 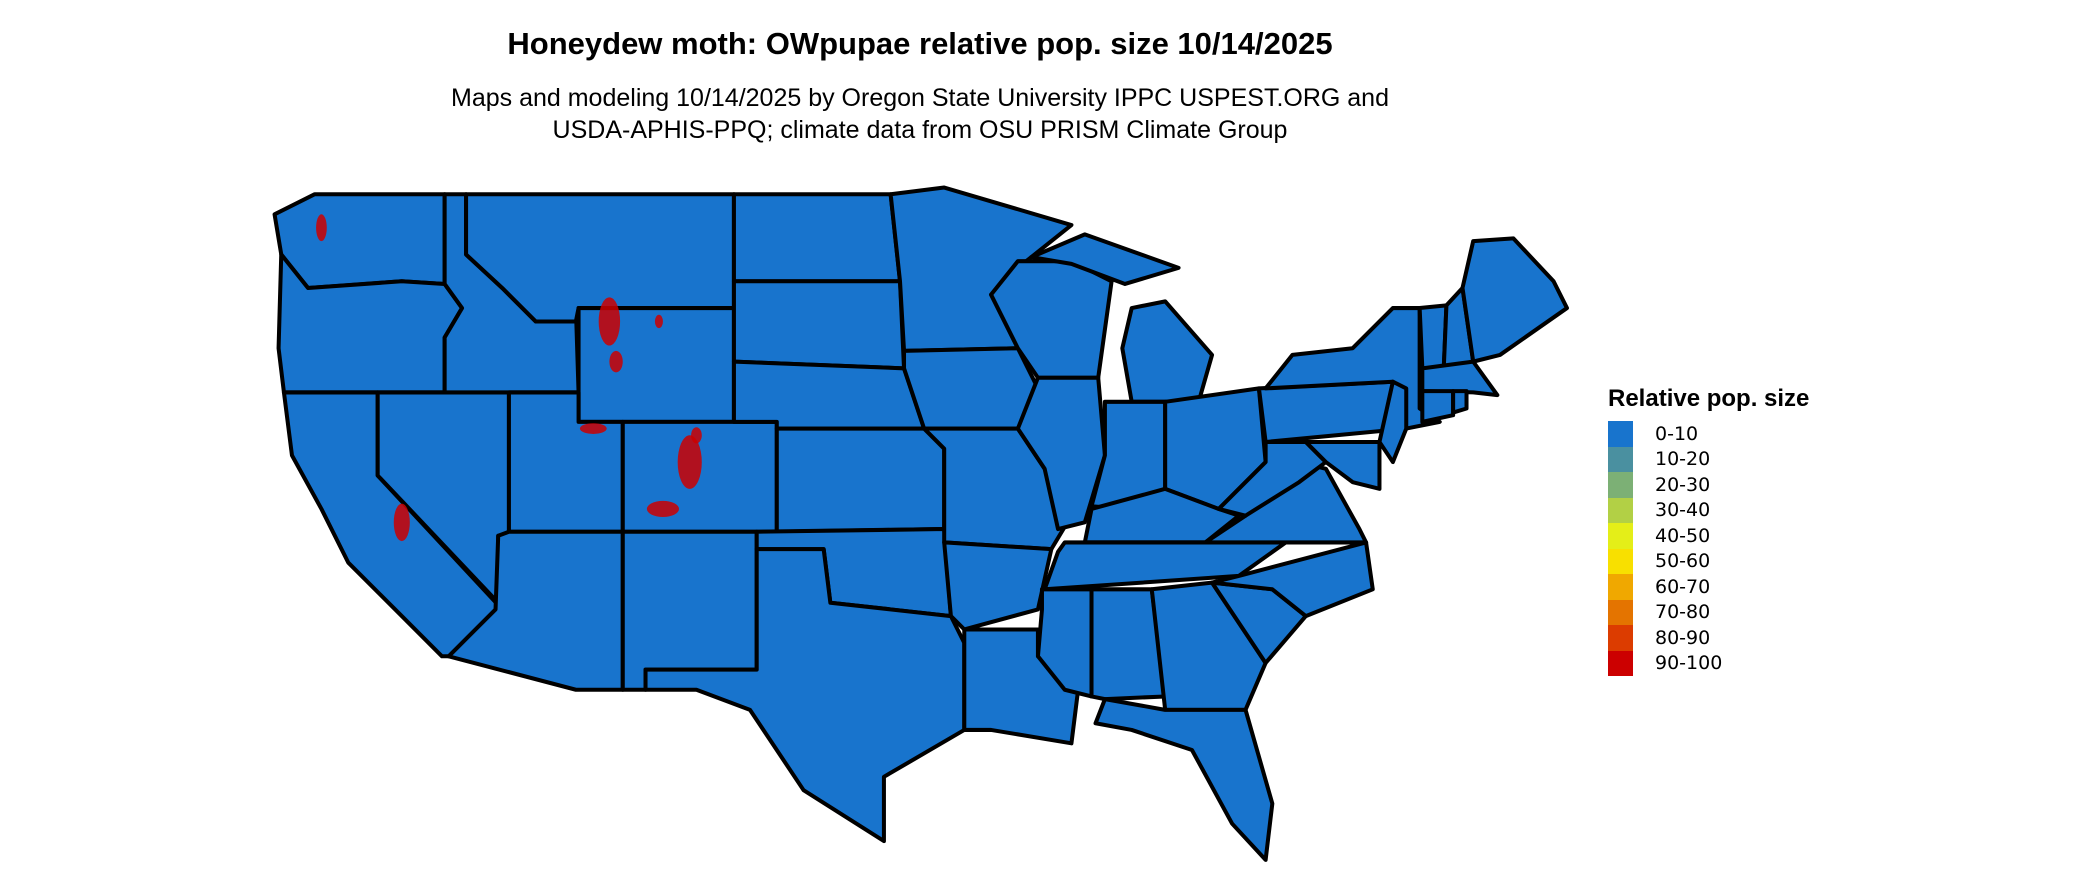 I want to click on state-ia, so click(x=971, y=388).